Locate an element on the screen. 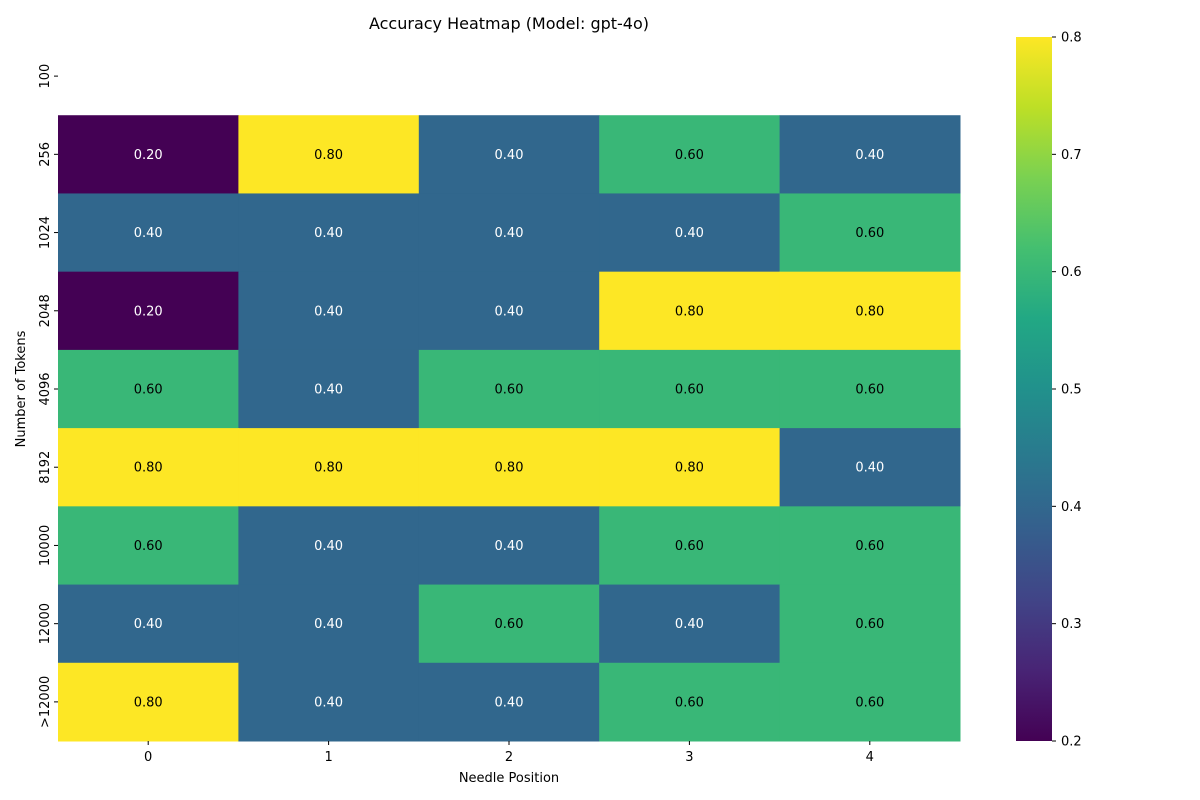 The width and height of the screenshot is (1200, 800). x-axis-label: Needle Position is located at coordinates (509, 778).